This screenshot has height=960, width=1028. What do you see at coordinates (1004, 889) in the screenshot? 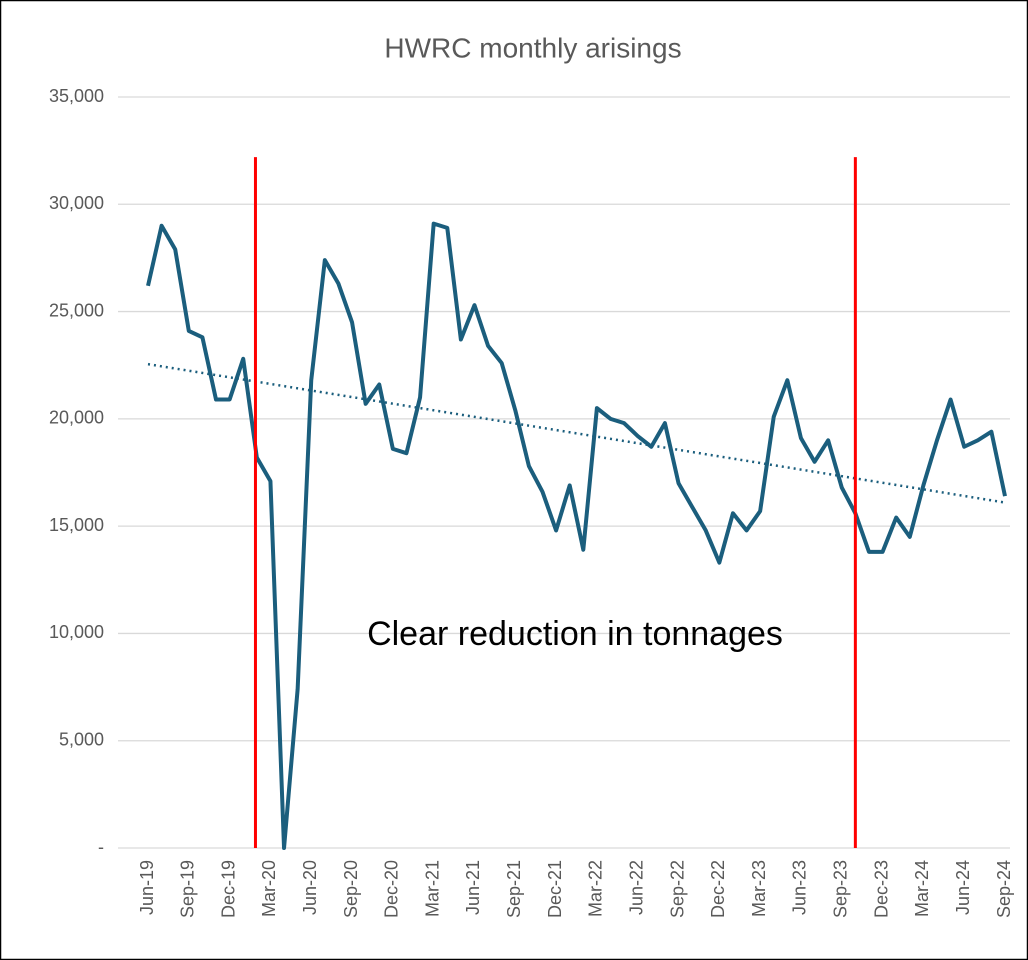
I see `x-tick-label: Sep-24` at bounding box center [1004, 889].